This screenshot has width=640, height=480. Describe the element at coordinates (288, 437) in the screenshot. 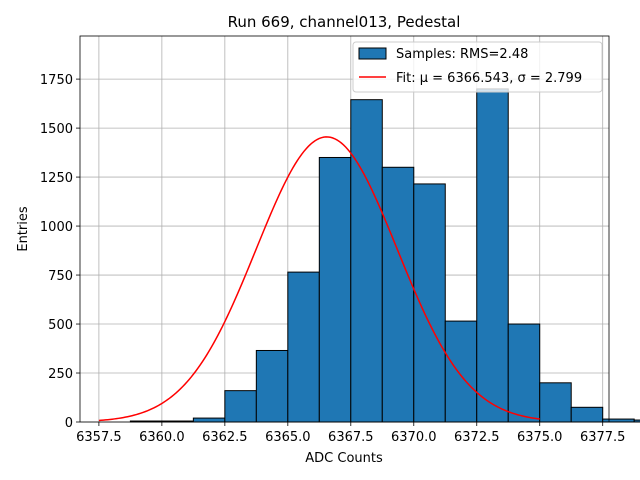

I see `x-tick-label: 6365.0` at that location.